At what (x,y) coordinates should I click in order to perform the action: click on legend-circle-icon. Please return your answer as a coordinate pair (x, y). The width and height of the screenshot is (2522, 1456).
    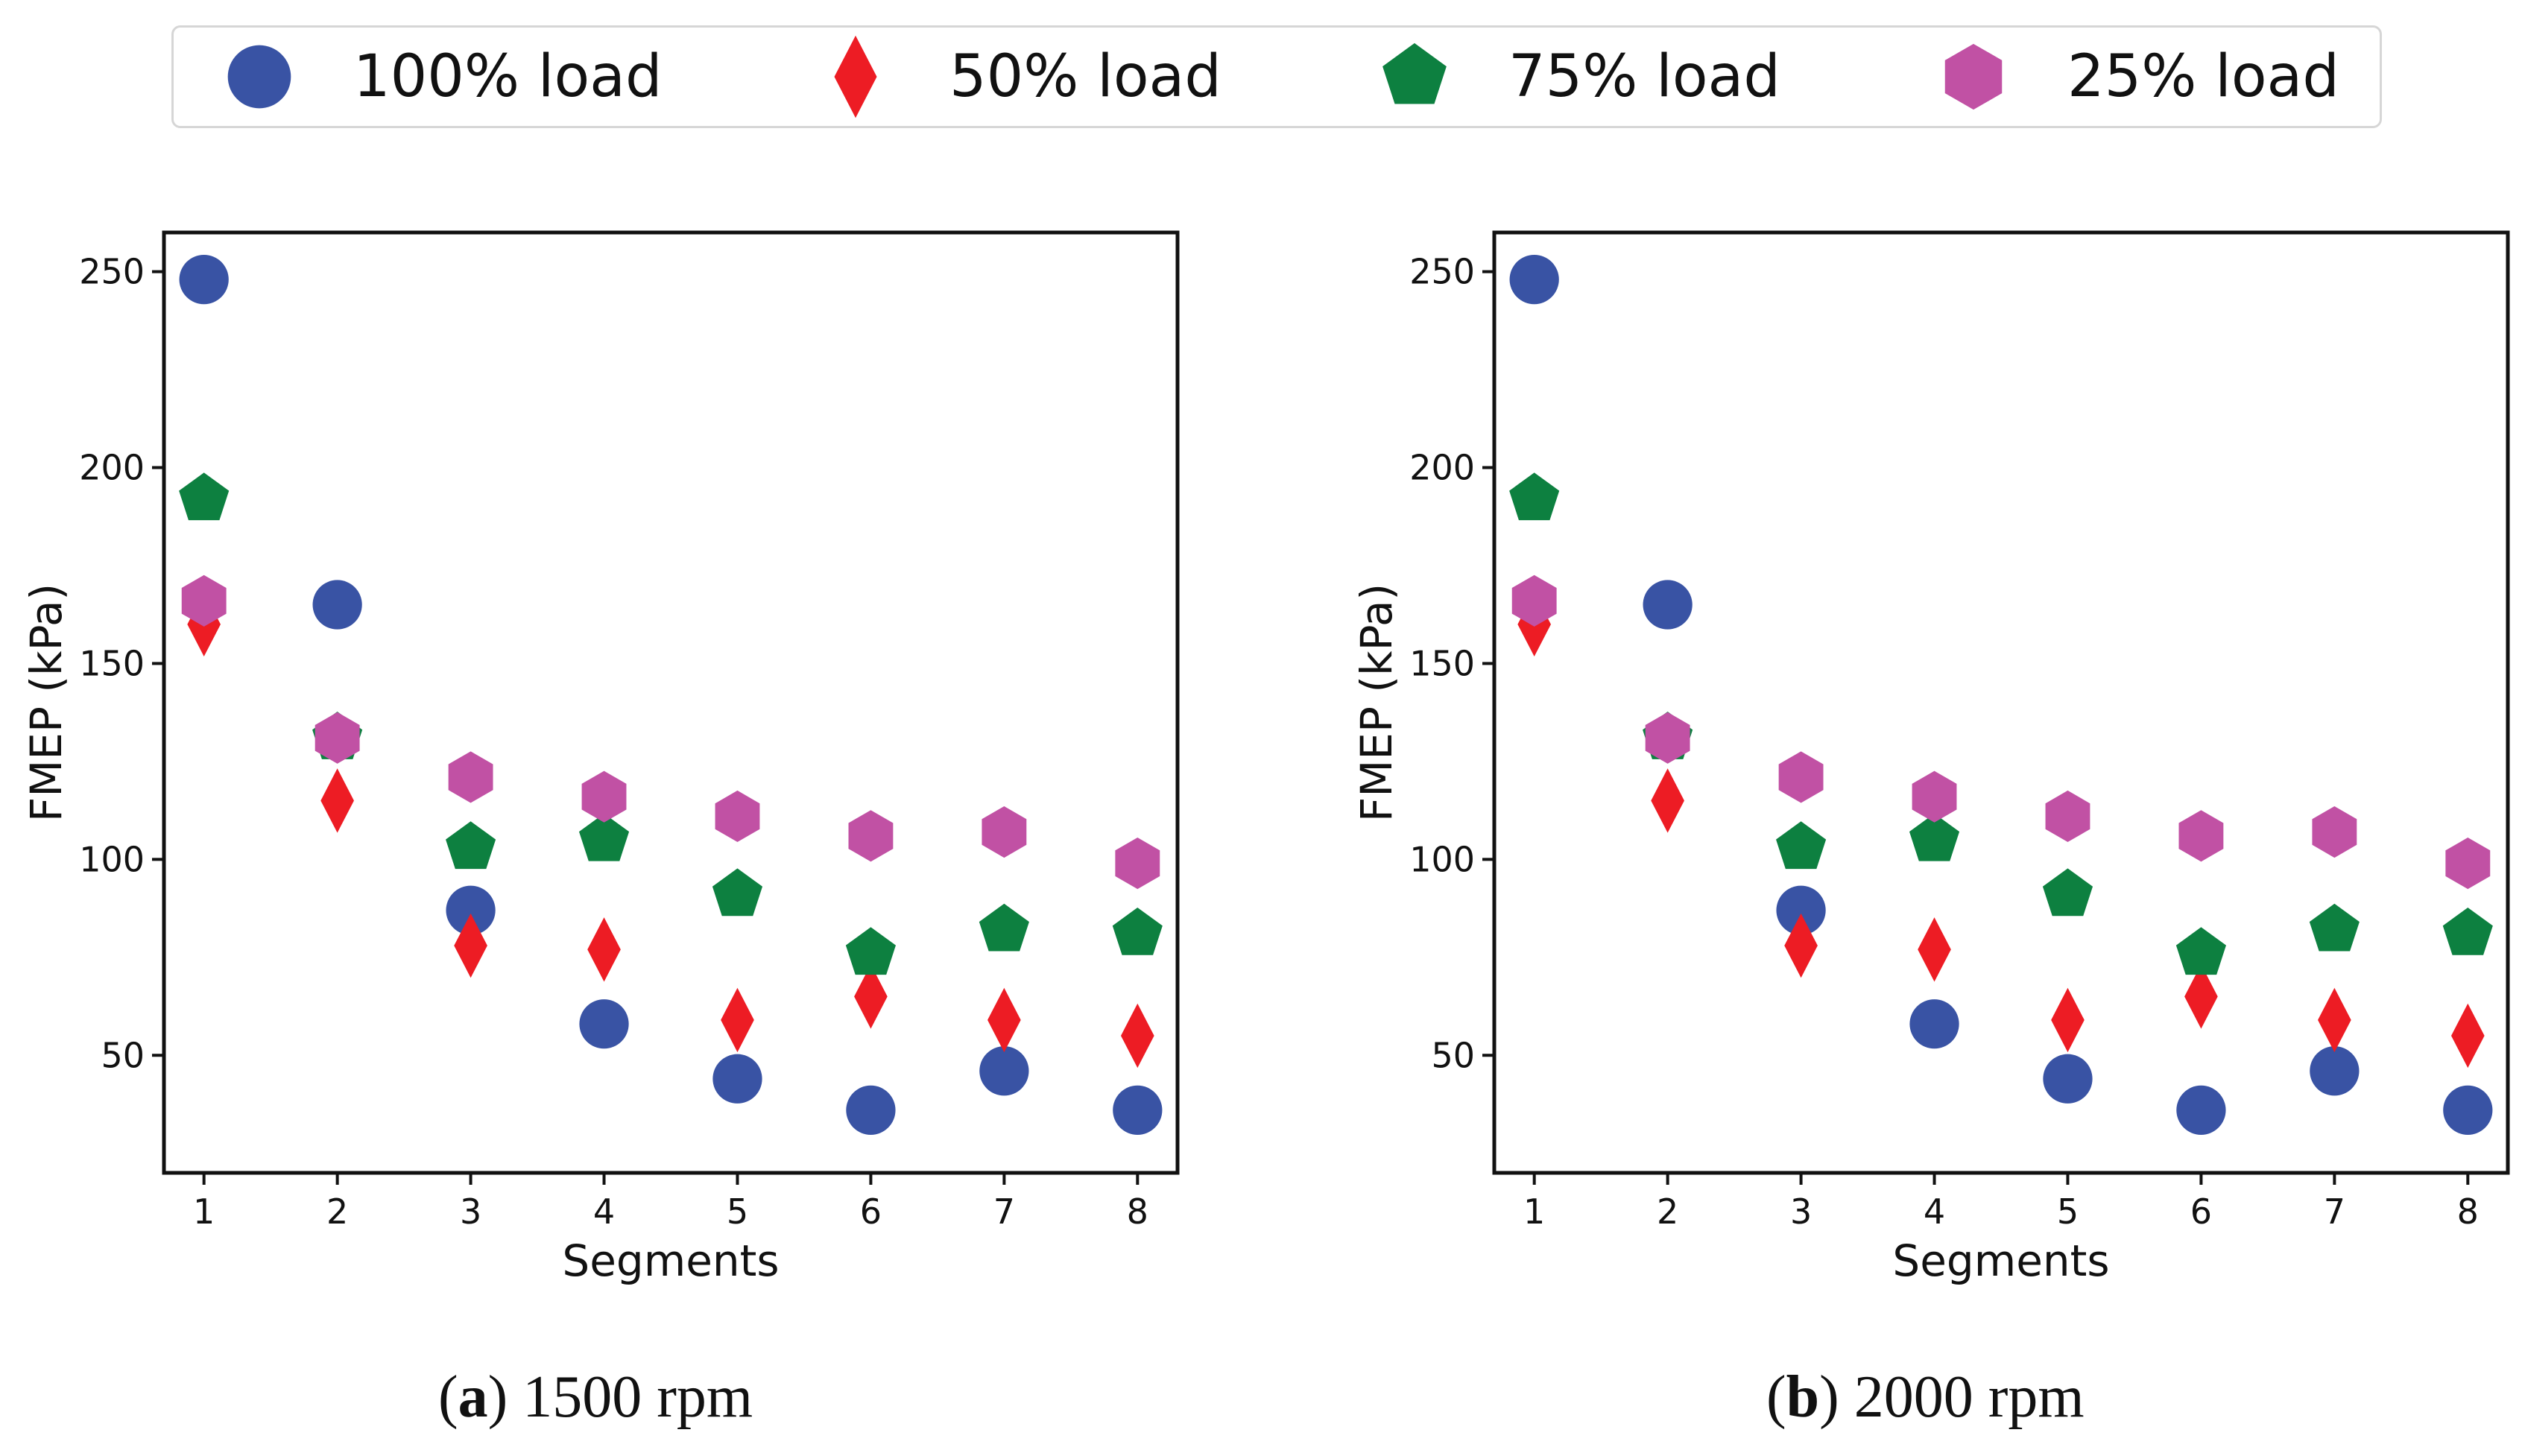
    Looking at the image, I should click on (259, 77).